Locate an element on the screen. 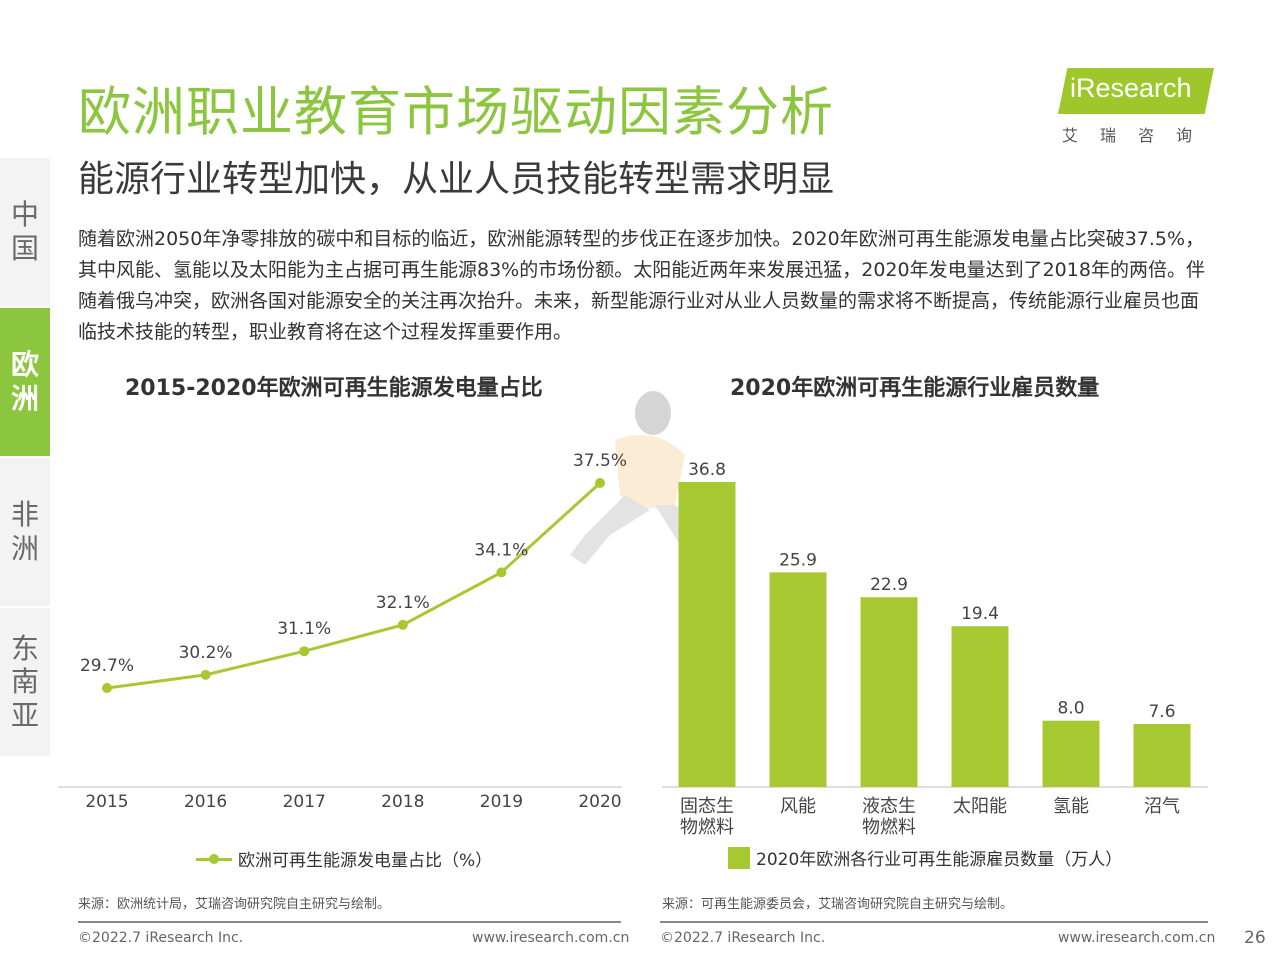 This screenshot has height=960, width=1280. line-data-label: 32.1% is located at coordinates (403, 603).